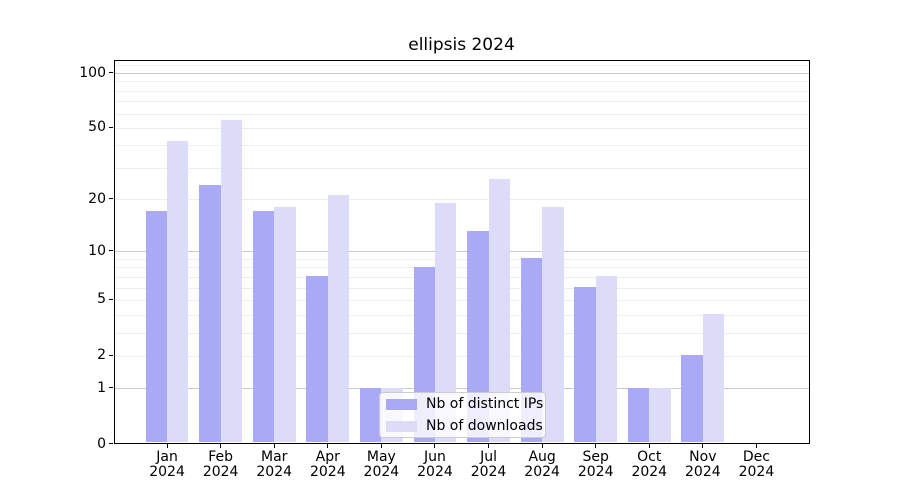 The width and height of the screenshot is (900, 500). What do you see at coordinates (231, 281) in the screenshot?
I see `bar-downloads-feb` at bounding box center [231, 281].